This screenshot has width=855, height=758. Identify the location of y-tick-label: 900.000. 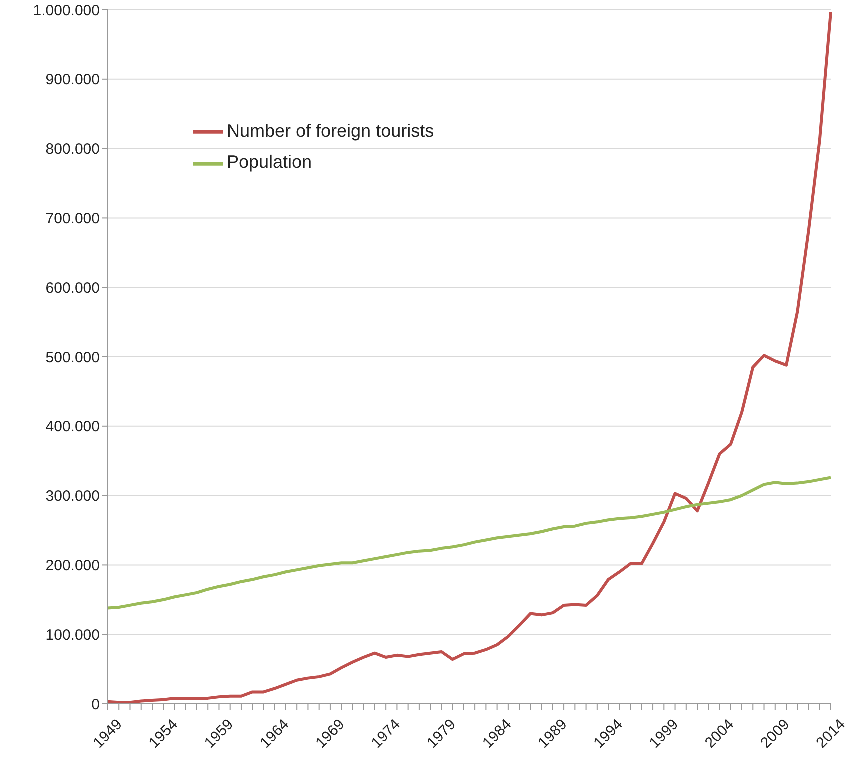
(73, 80).